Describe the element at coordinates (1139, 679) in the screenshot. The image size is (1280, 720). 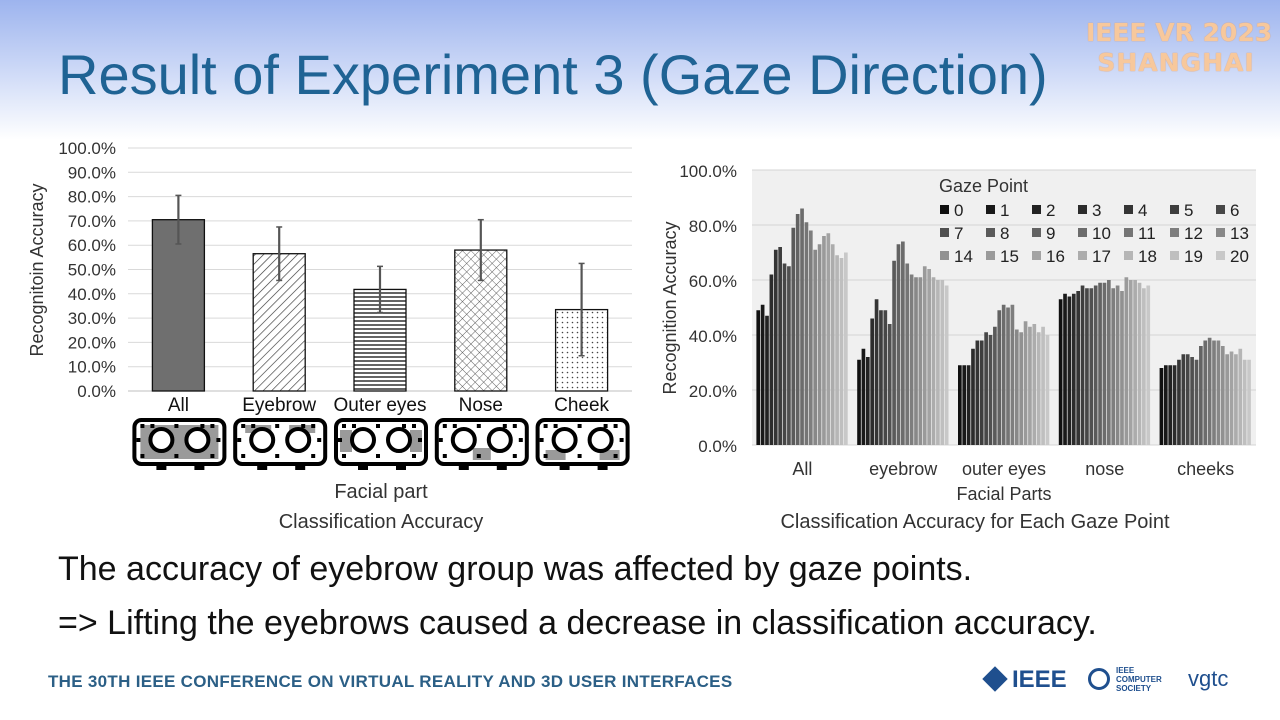
I see `computer-society-text: IEEE COMPUTER SOCIETY` at that location.